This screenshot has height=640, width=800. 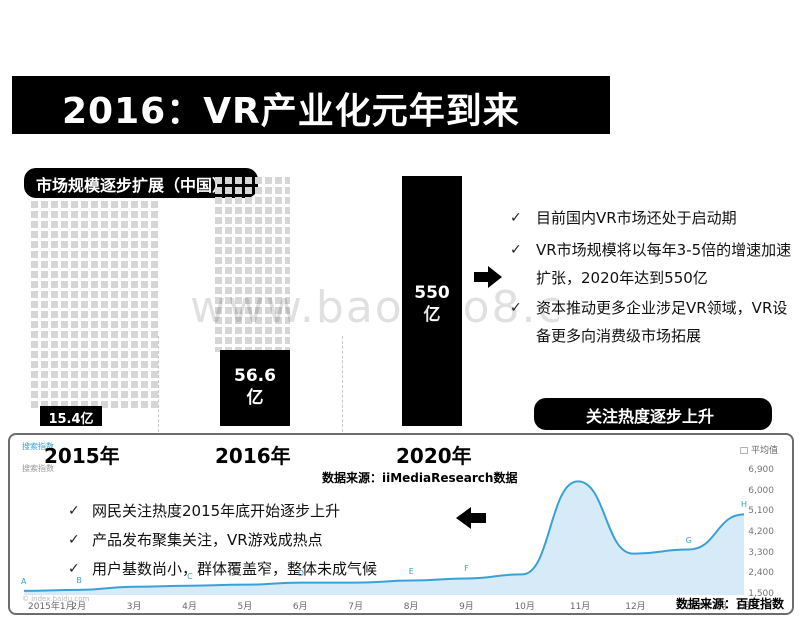 I want to click on list-item-text: 资本推动更多企业涉足VR领域，VR设备更多向消费级市场拓展, so click(x=662, y=322).